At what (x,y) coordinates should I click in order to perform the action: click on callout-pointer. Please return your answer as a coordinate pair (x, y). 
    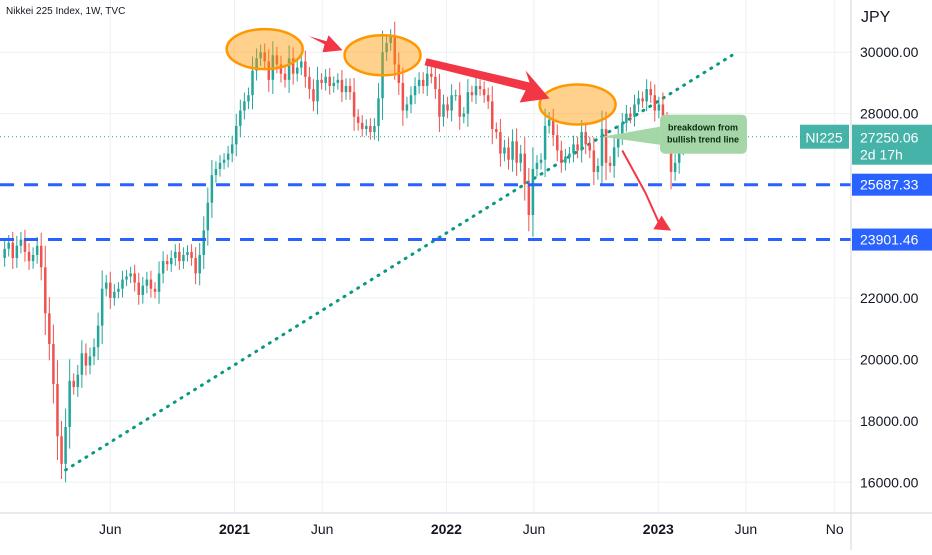
    Looking at the image, I should click on (630, 135).